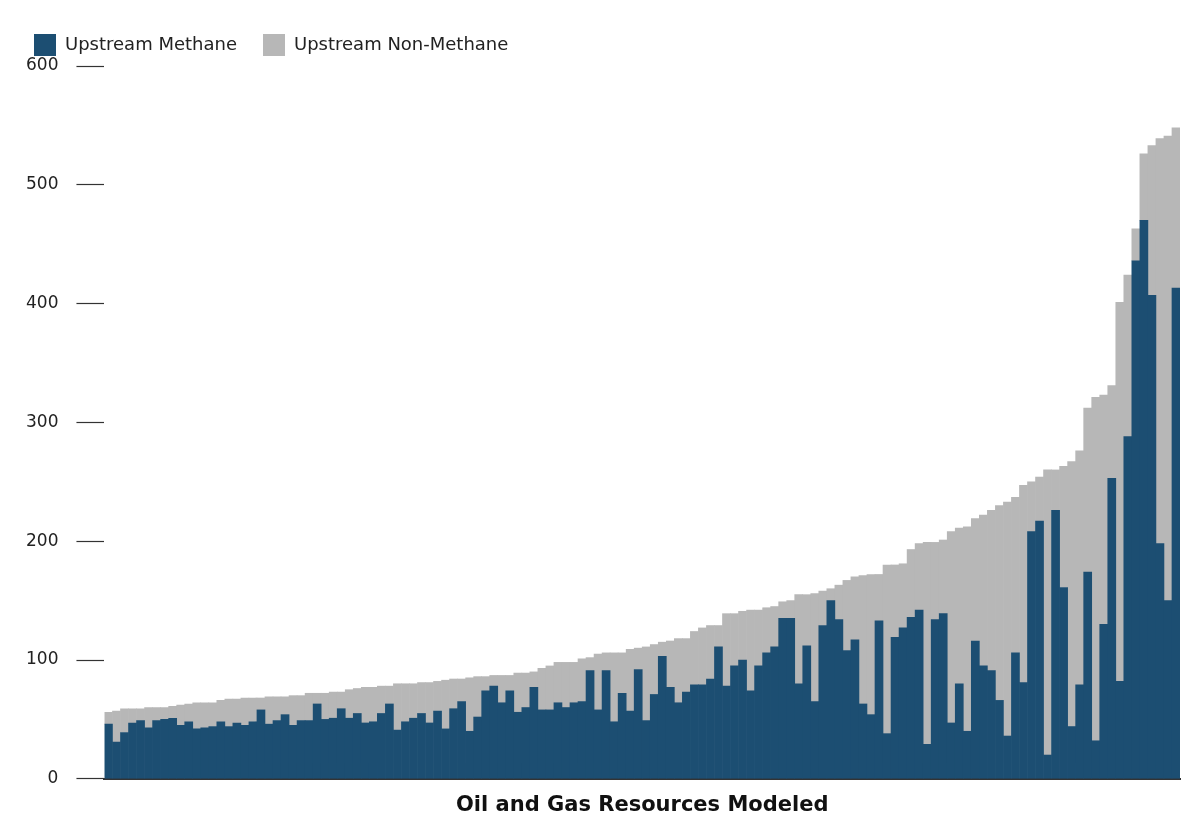  I want to click on y-tick-label: 0, so click(53, 777).